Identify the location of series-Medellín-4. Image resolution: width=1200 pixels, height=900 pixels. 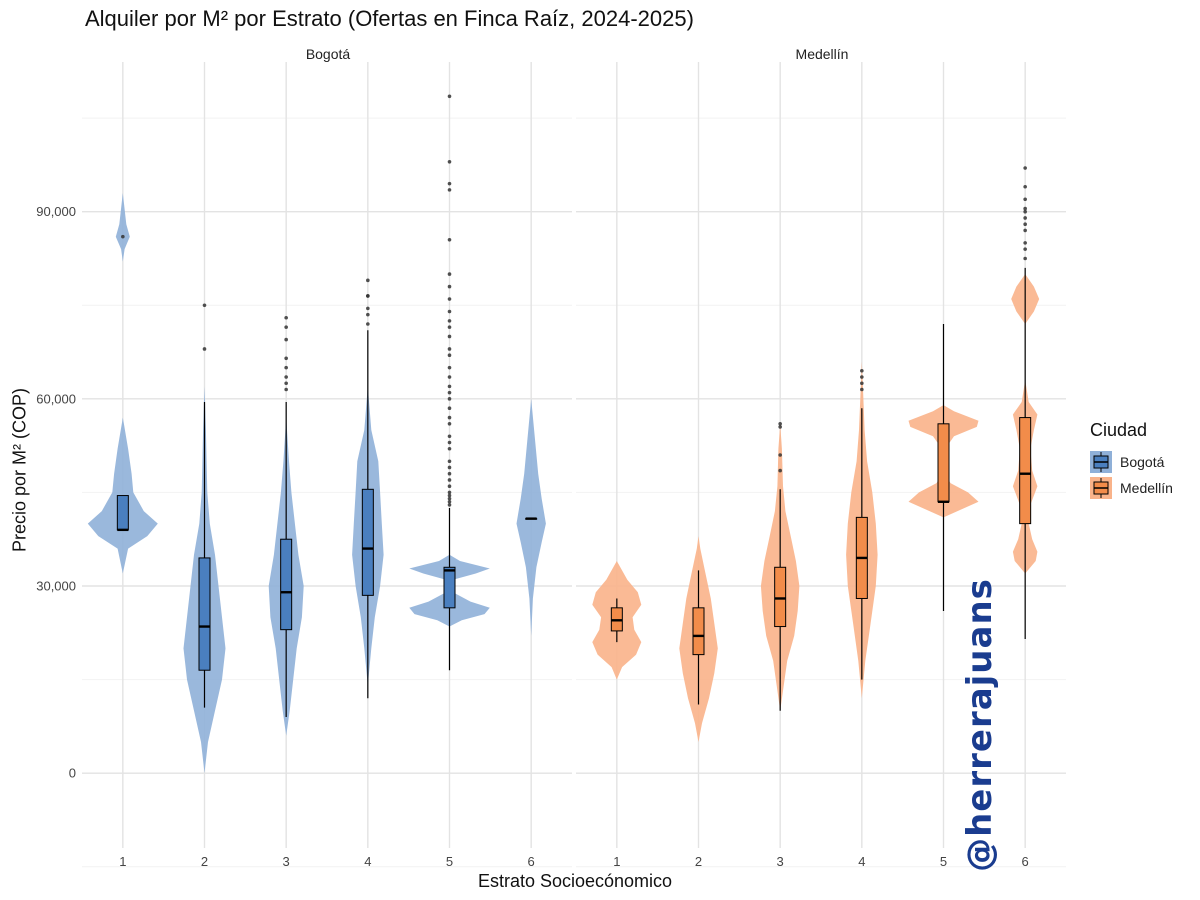
(862, 530).